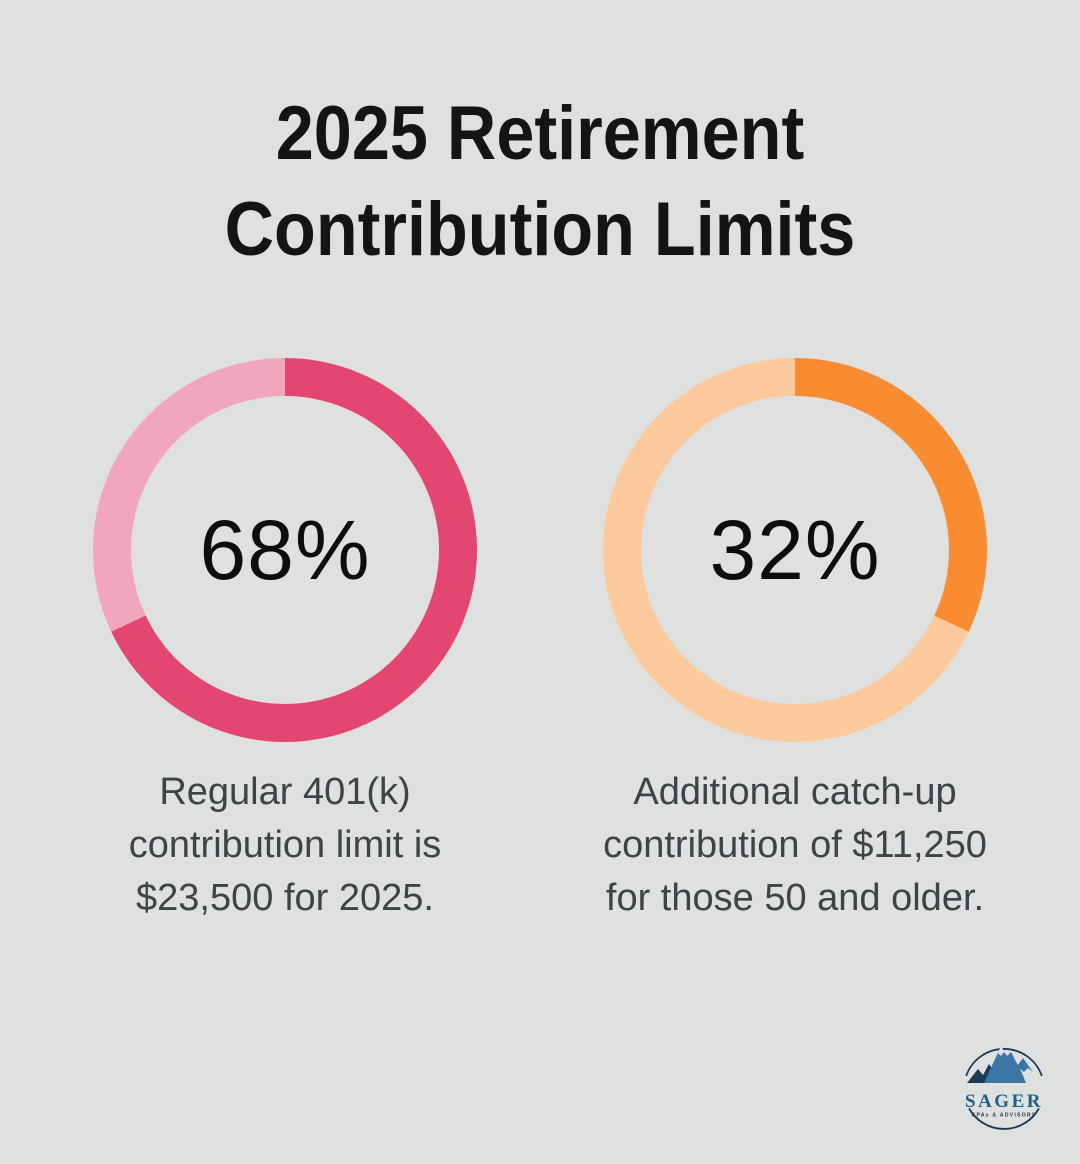  I want to click on donut-hole: 68%, so click(285, 550).